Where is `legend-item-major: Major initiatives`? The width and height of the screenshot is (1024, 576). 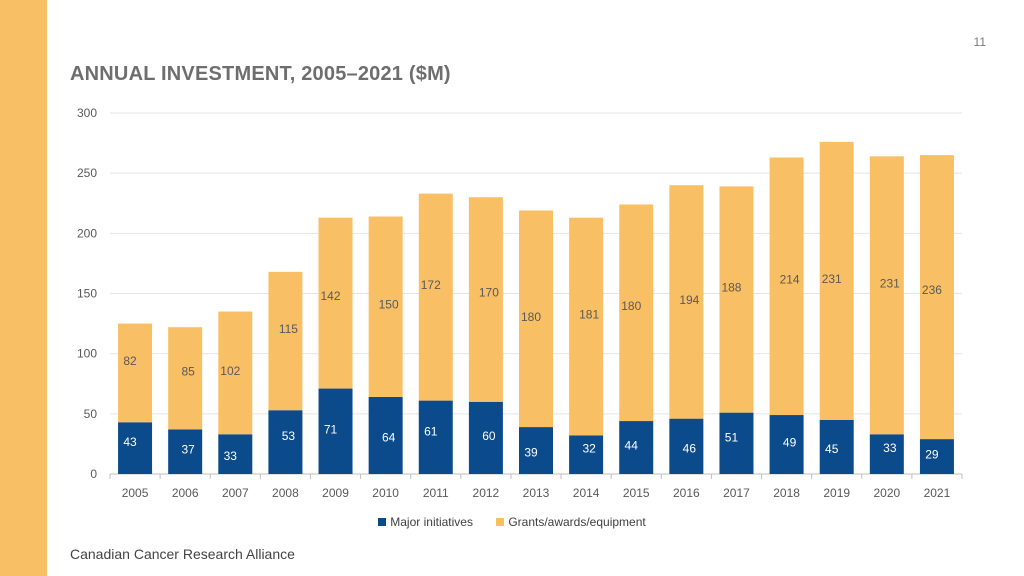 legend-item-major: Major initiatives is located at coordinates (425, 522).